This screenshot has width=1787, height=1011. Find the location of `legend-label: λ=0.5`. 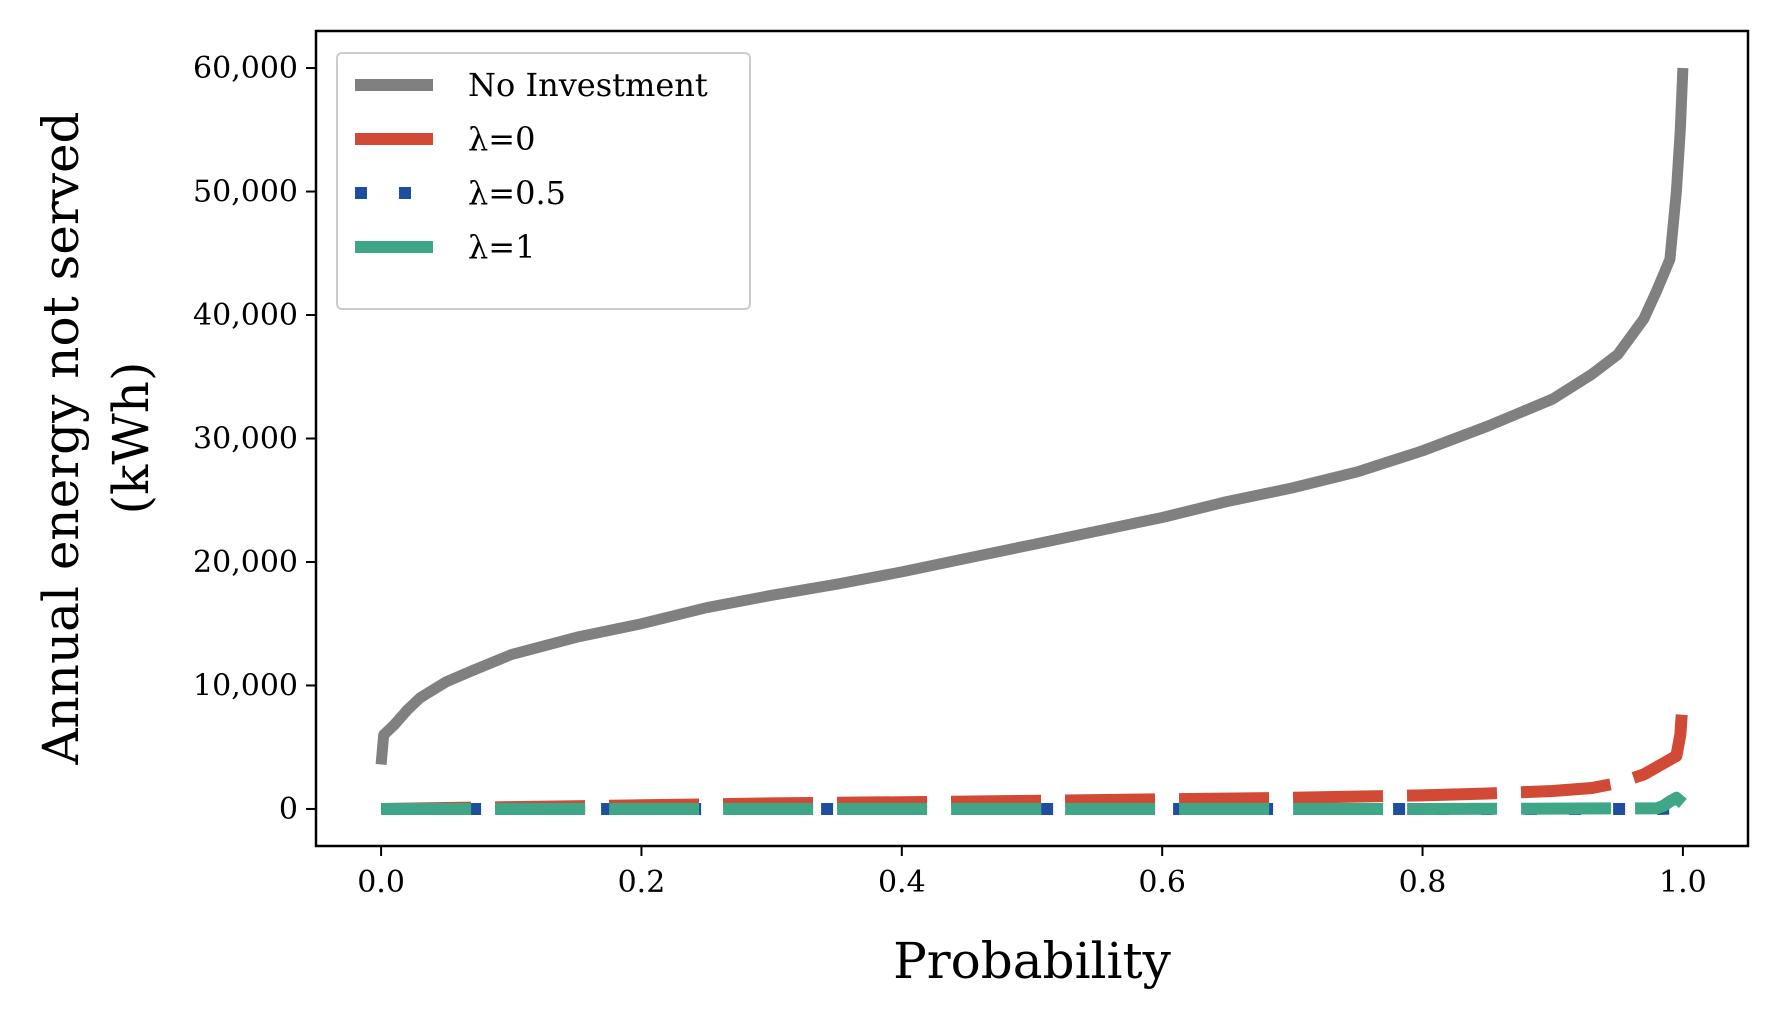

legend-label: λ=0.5 is located at coordinates (517, 193).